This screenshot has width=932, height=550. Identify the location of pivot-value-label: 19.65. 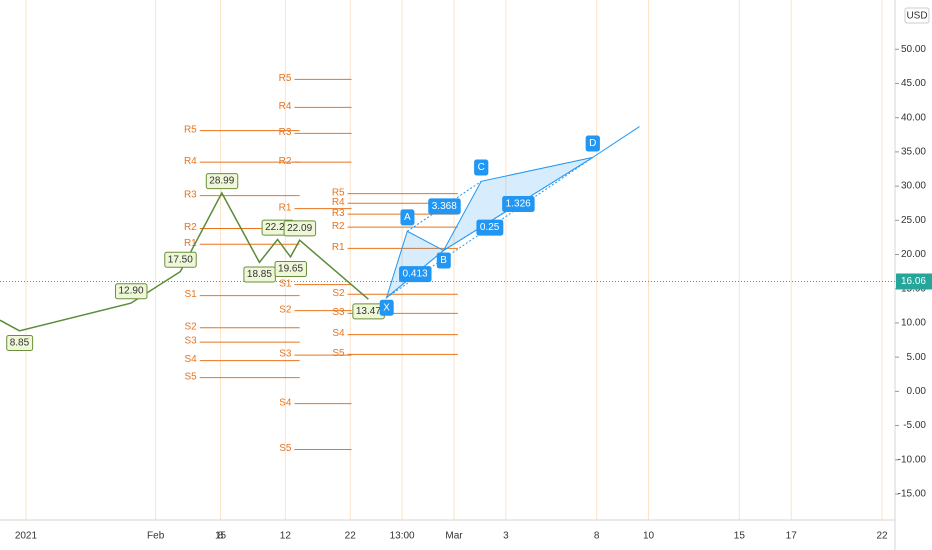
(290, 269).